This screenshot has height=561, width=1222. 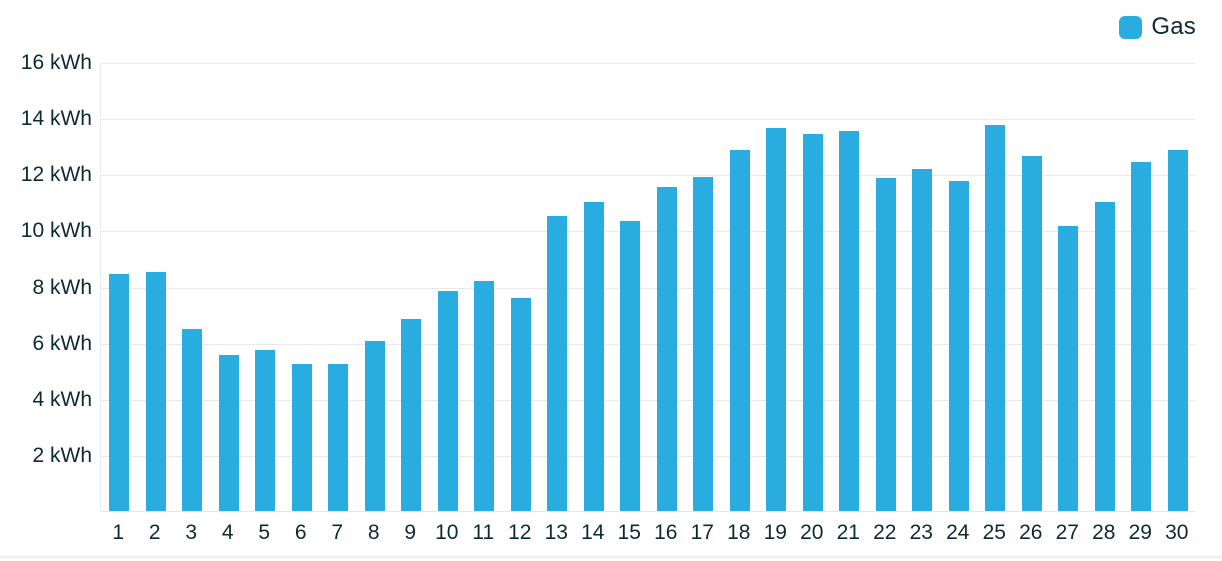 I want to click on y-axis-tick-label: 10 kWh, so click(x=56, y=231).